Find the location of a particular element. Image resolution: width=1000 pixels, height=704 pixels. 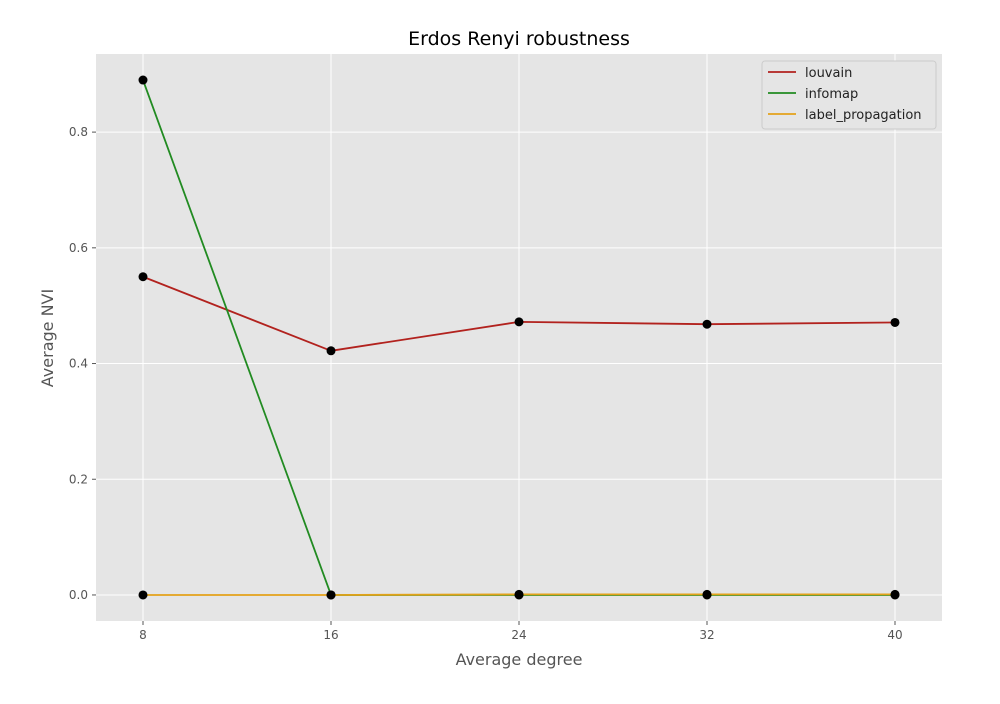

y-tick-label: 0.6 is located at coordinates (78, 248).